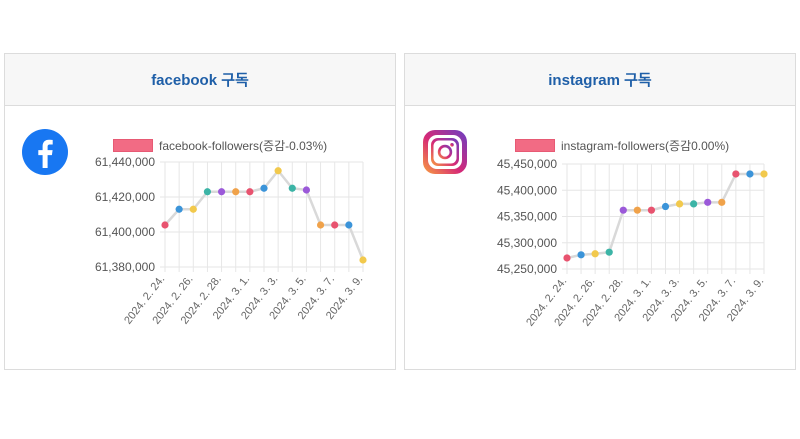  What do you see at coordinates (45, 152) in the screenshot?
I see `facebook-logo-icon` at bounding box center [45, 152].